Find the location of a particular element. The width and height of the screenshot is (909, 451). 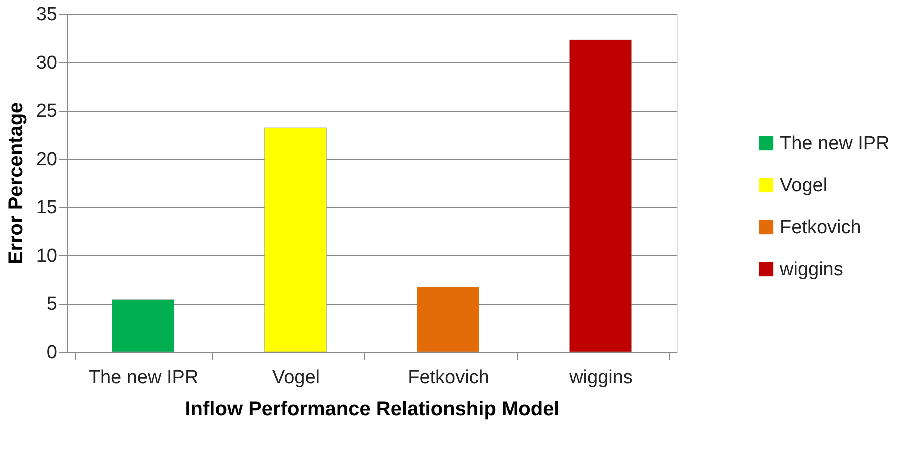

y-tick-label: 35 is located at coordinates (47, 15).